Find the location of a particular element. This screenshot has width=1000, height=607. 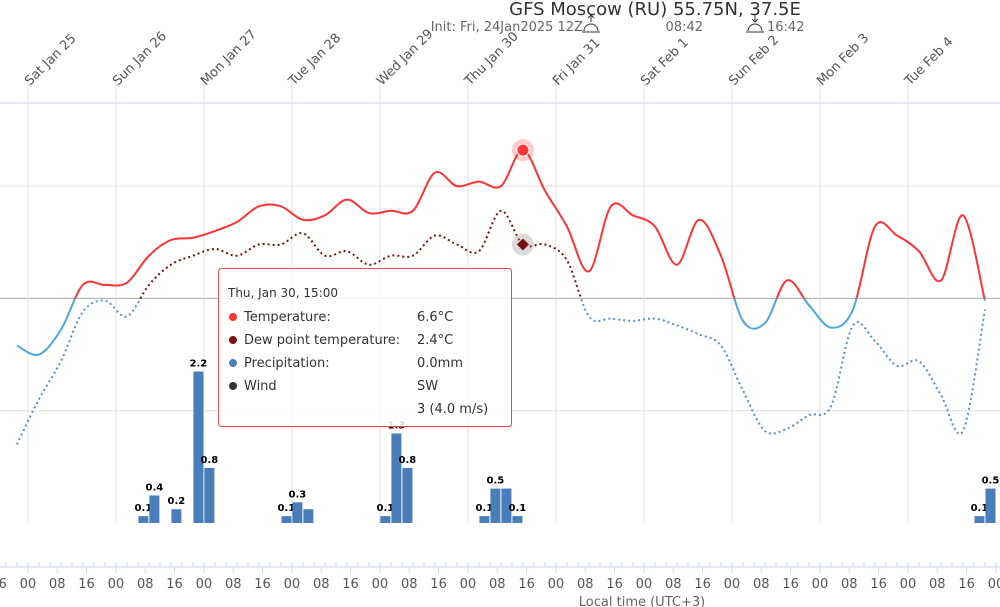

precipitation-label: 0.4 is located at coordinates (155, 487).